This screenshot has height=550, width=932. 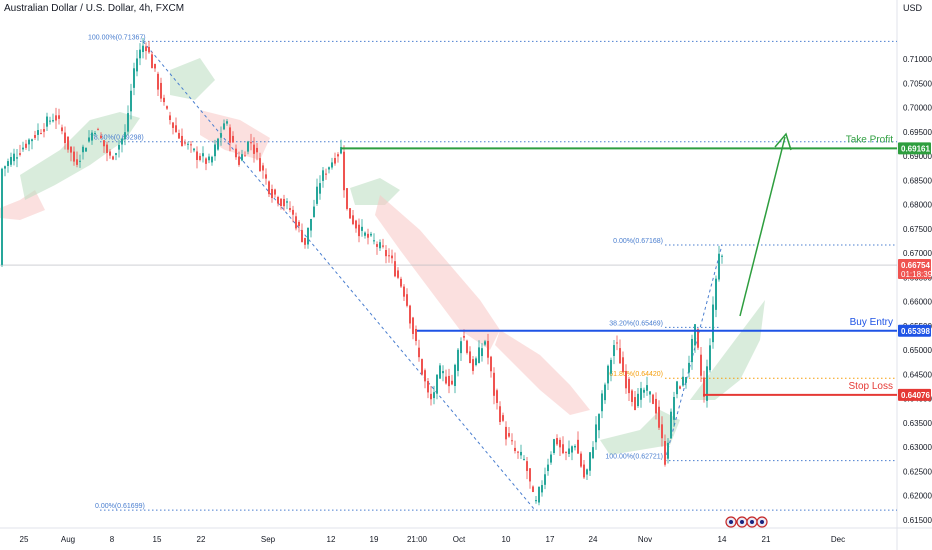 I want to click on x-tick-label: 17, so click(x=550, y=539).